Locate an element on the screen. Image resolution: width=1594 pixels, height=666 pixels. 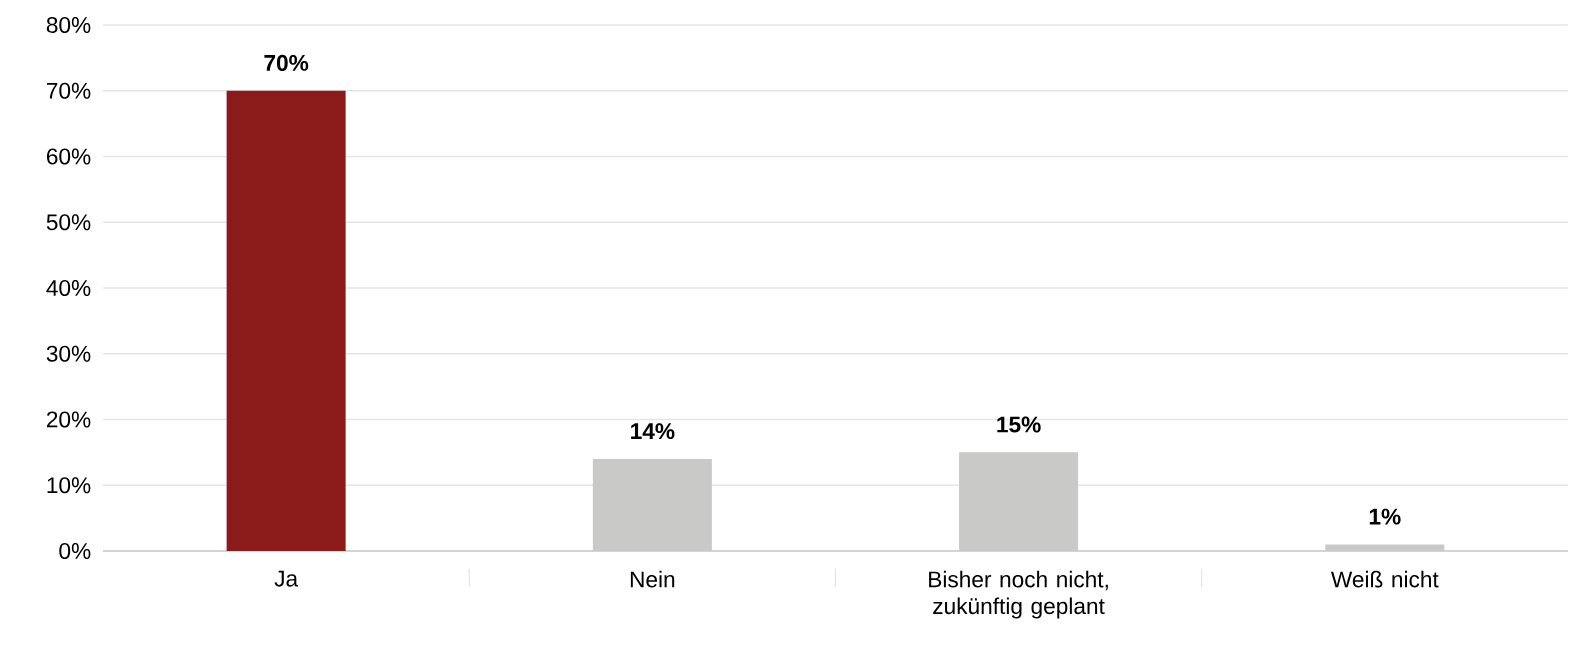
y-tick-label: 0% is located at coordinates (75, 551).